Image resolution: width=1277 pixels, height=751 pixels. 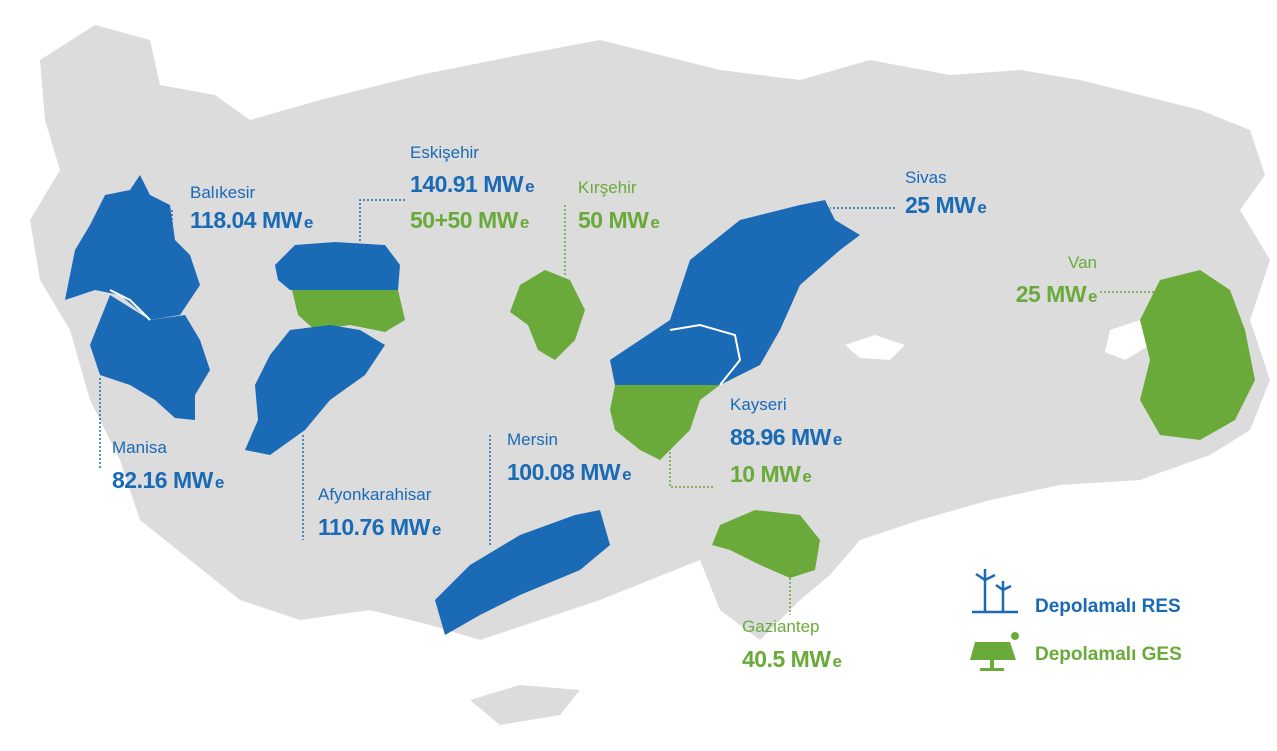 I want to click on province-name: Afyonkarahisar, so click(x=375, y=494).